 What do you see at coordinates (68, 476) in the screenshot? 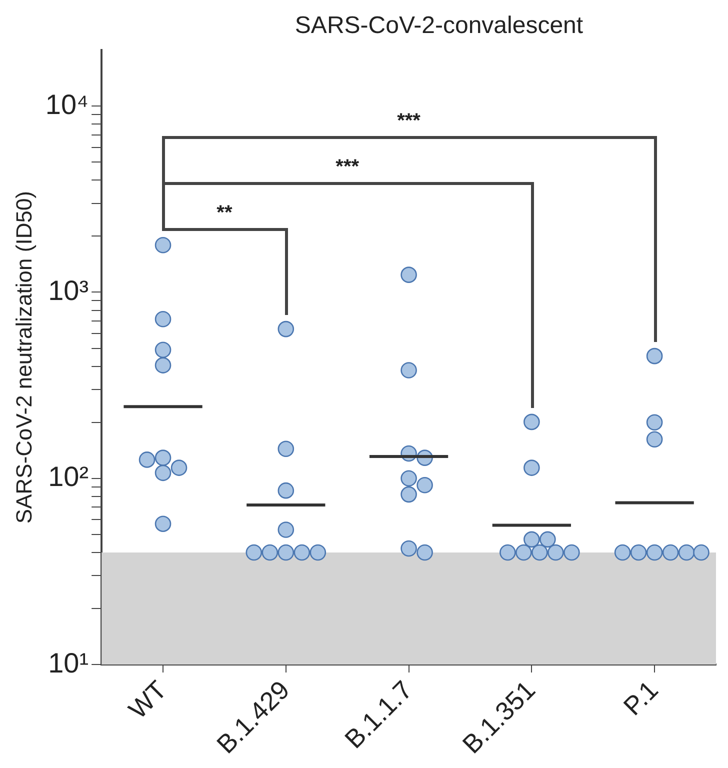
I see `y-tick-label: 10²` at bounding box center [68, 476].